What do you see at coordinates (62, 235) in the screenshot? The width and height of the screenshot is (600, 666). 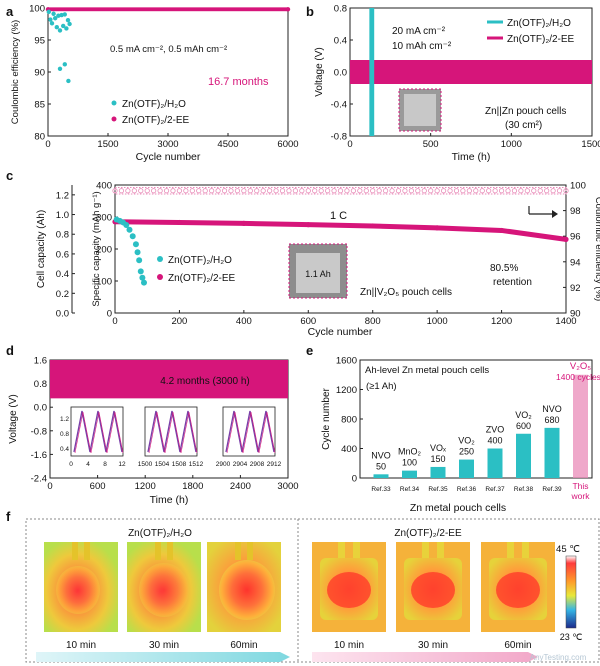 I see `panel-c-cell-tick-label: 0.8` at bounding box center [62, 235].